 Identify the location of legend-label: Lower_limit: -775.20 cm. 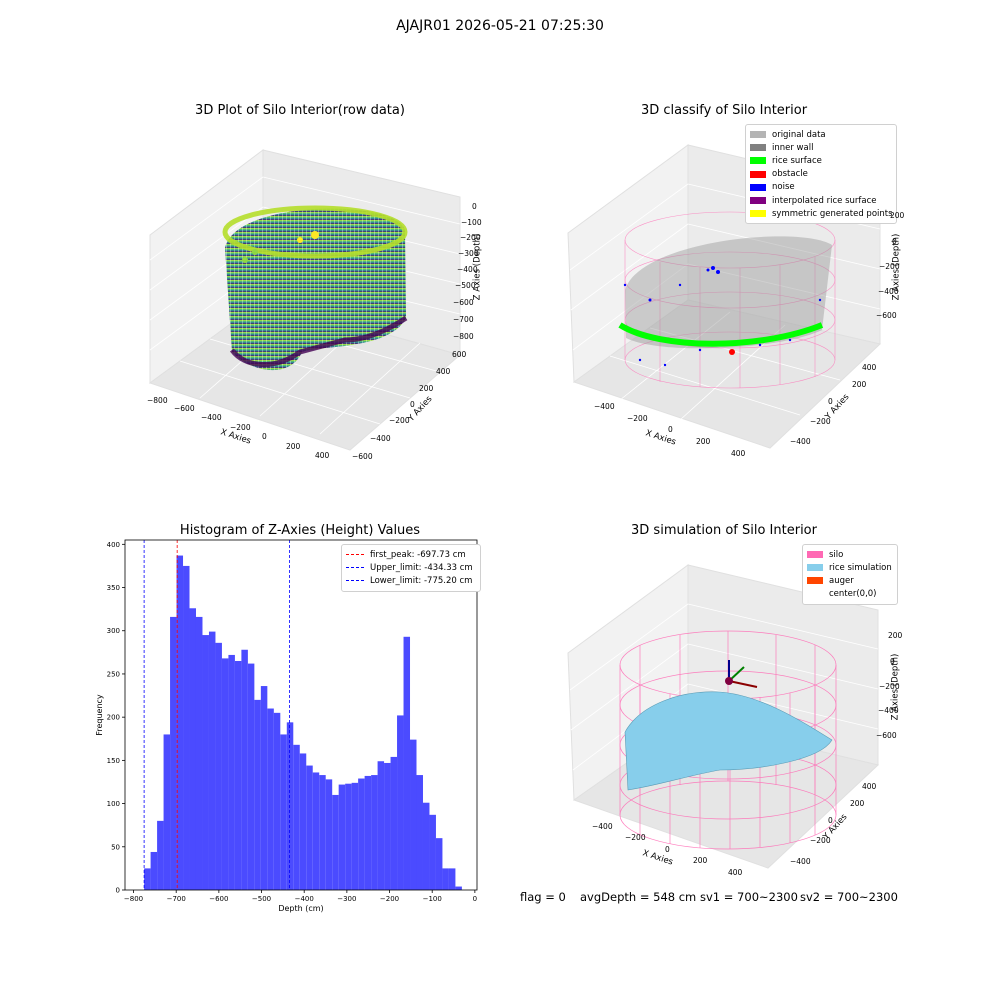
(421, 580).